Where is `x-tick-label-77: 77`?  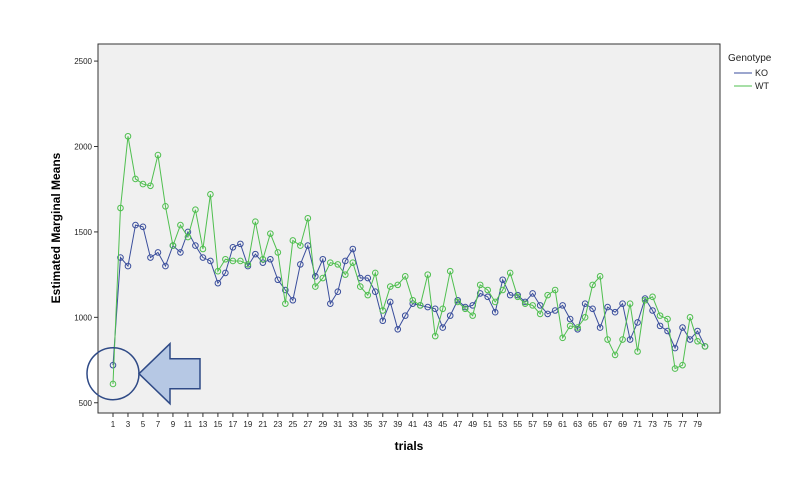
x-tick-label-77: 77 is located at coordinates (682, 424).